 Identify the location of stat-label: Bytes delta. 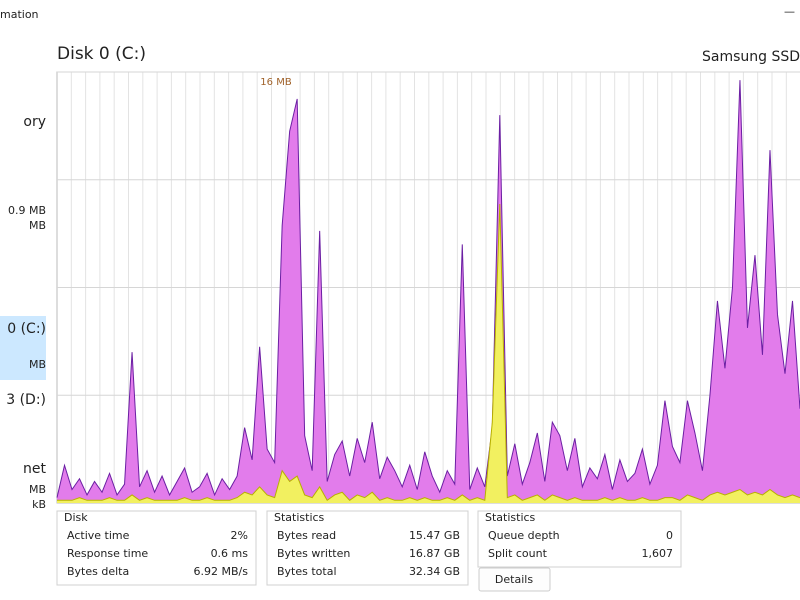
(98, 571).